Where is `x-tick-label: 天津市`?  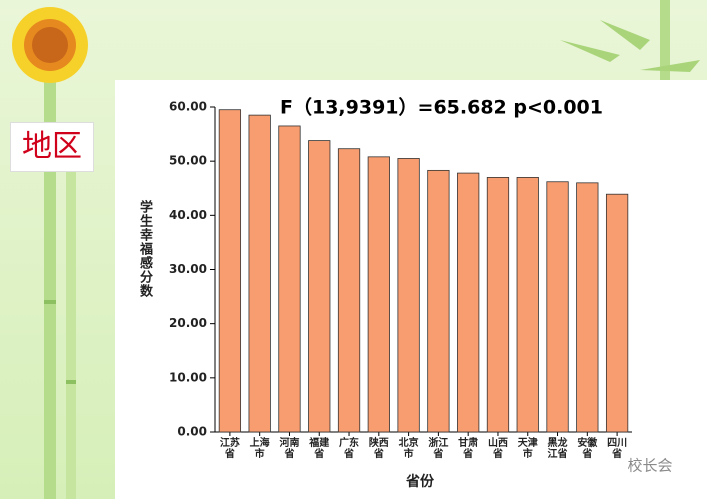
x-tick-label: 天津市 is located at coordinates (527, 449).